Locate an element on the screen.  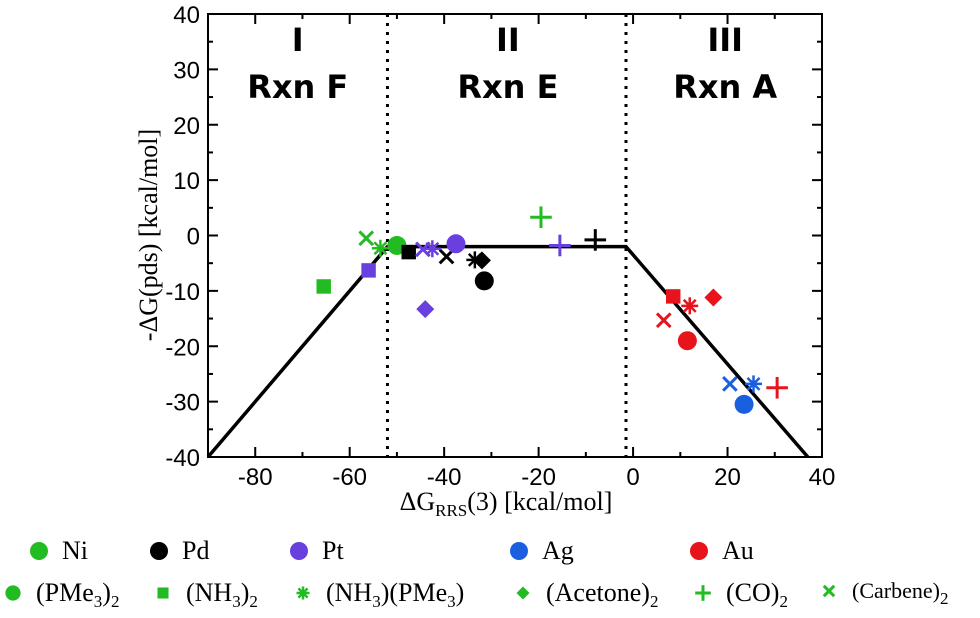
data-point-au-carbene is located at coordinates (663, 320).